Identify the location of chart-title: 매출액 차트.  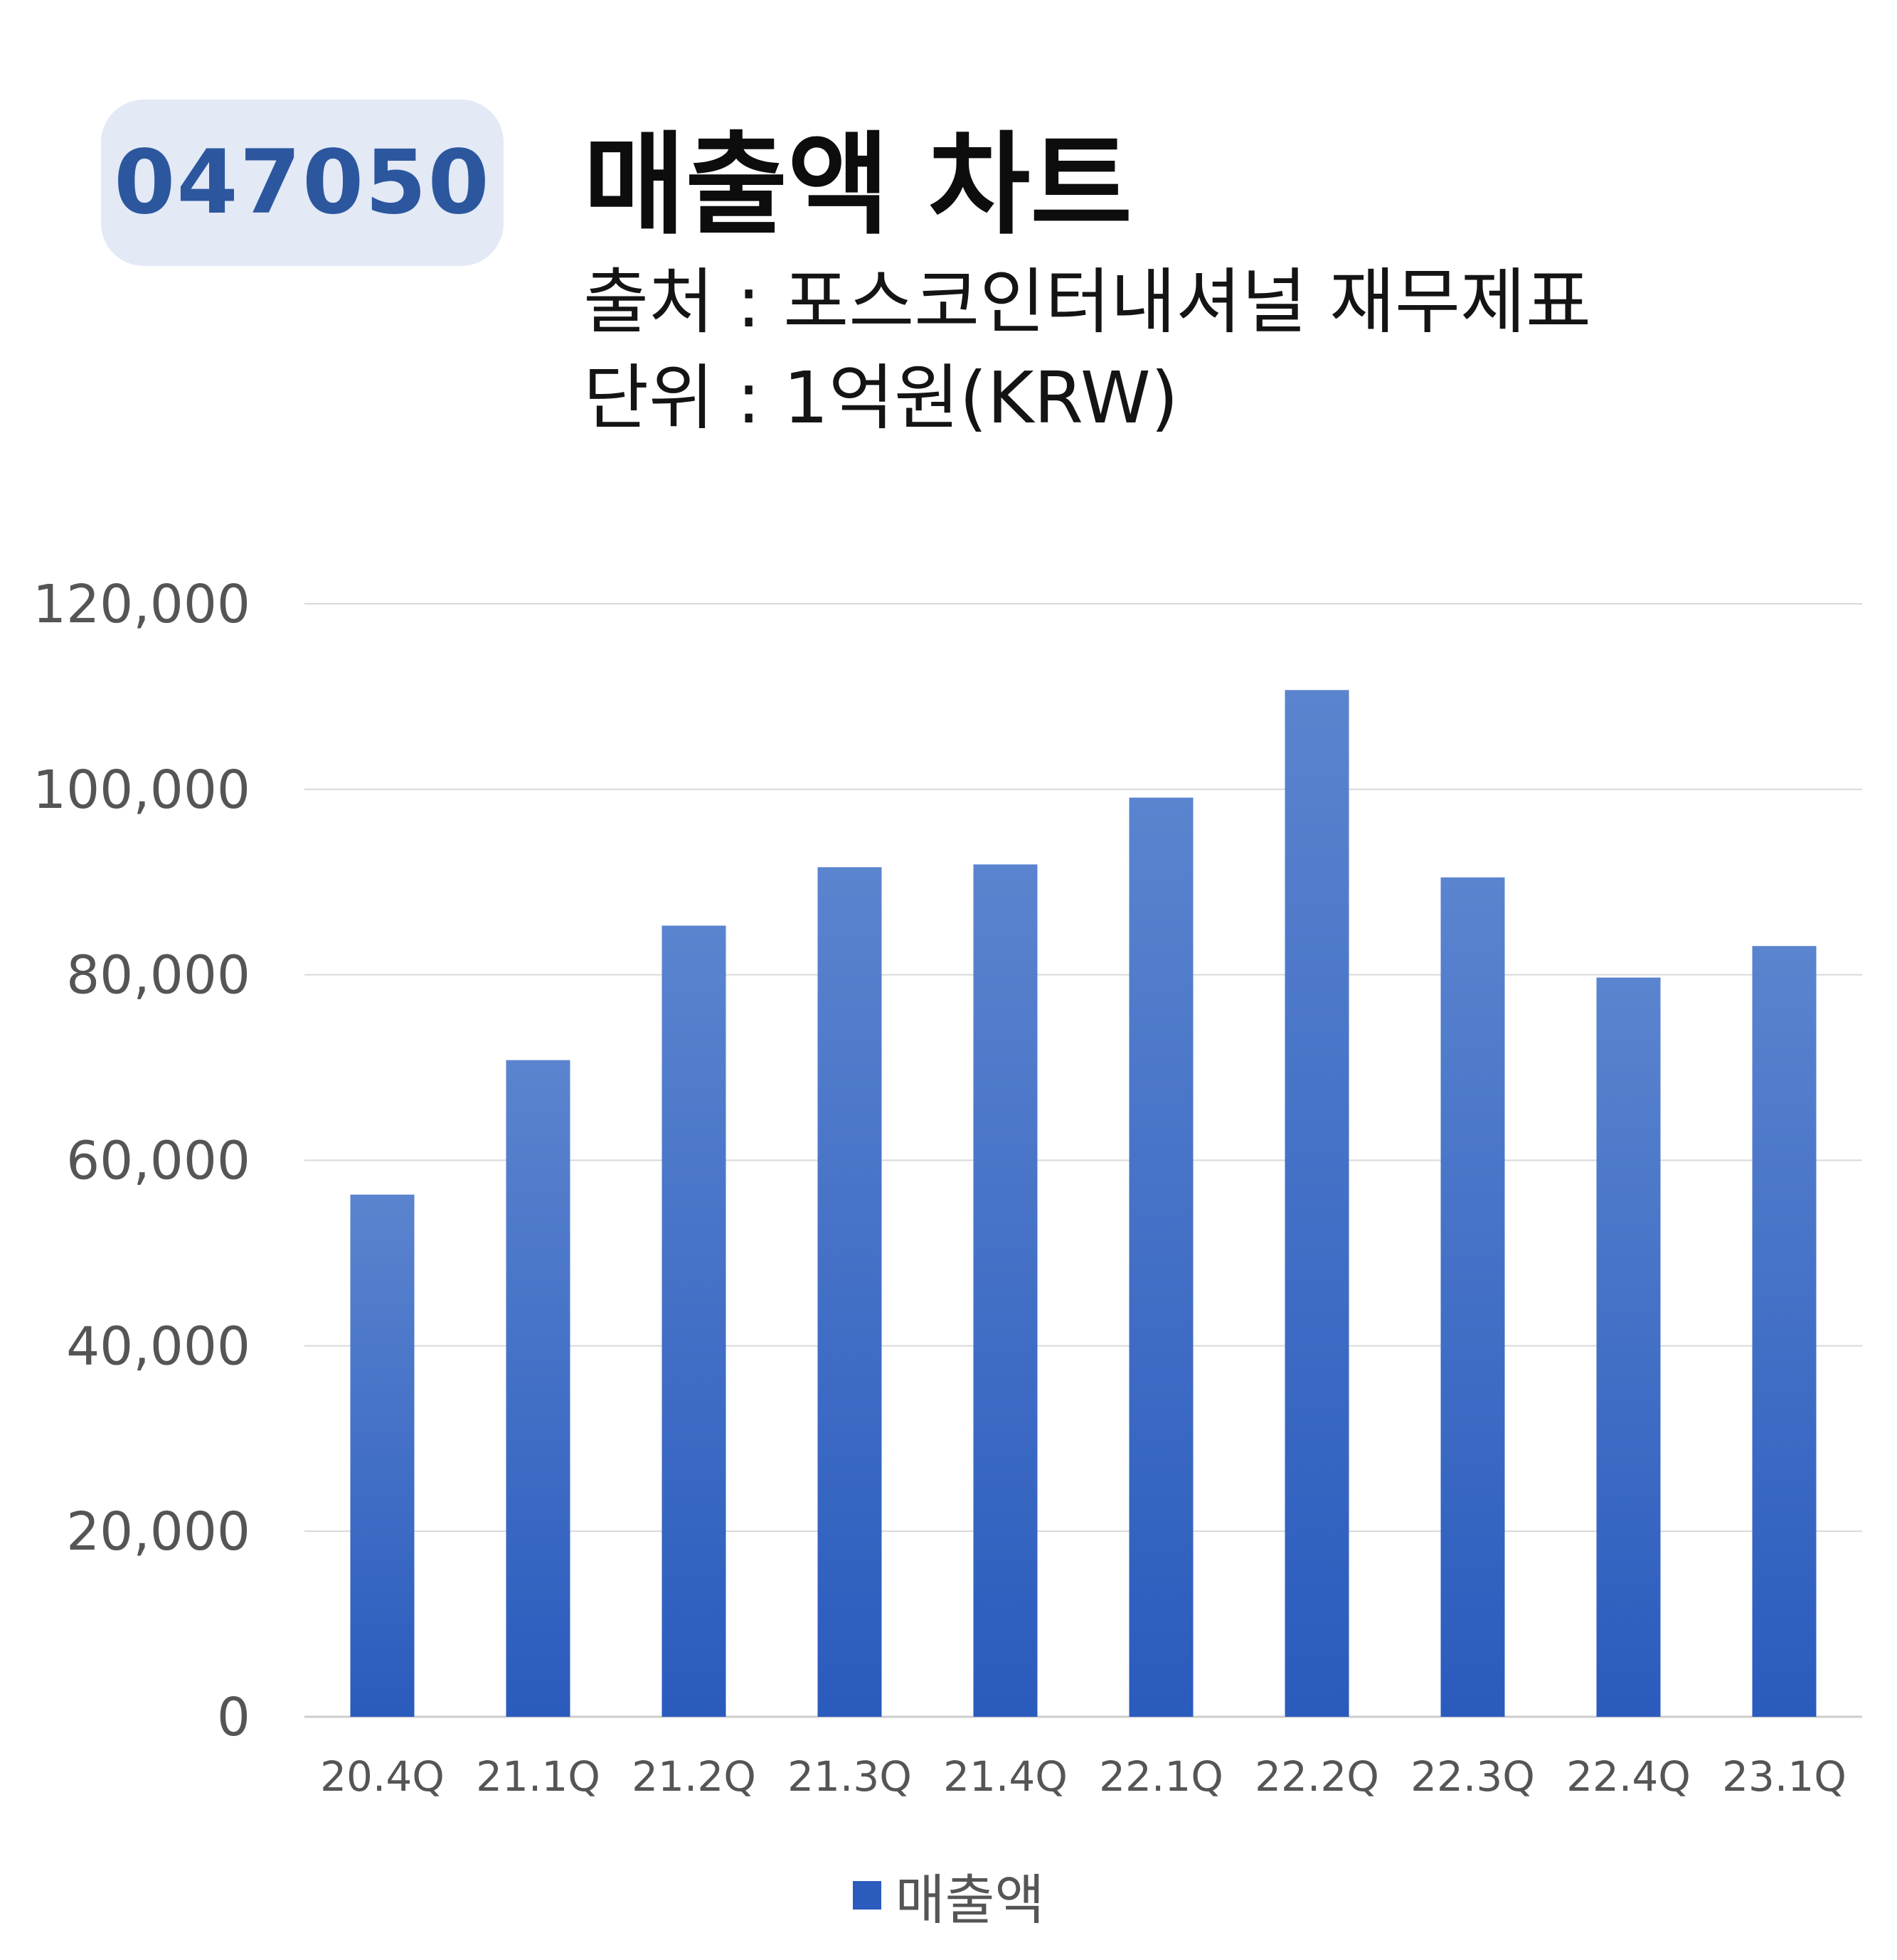
(858, 185).